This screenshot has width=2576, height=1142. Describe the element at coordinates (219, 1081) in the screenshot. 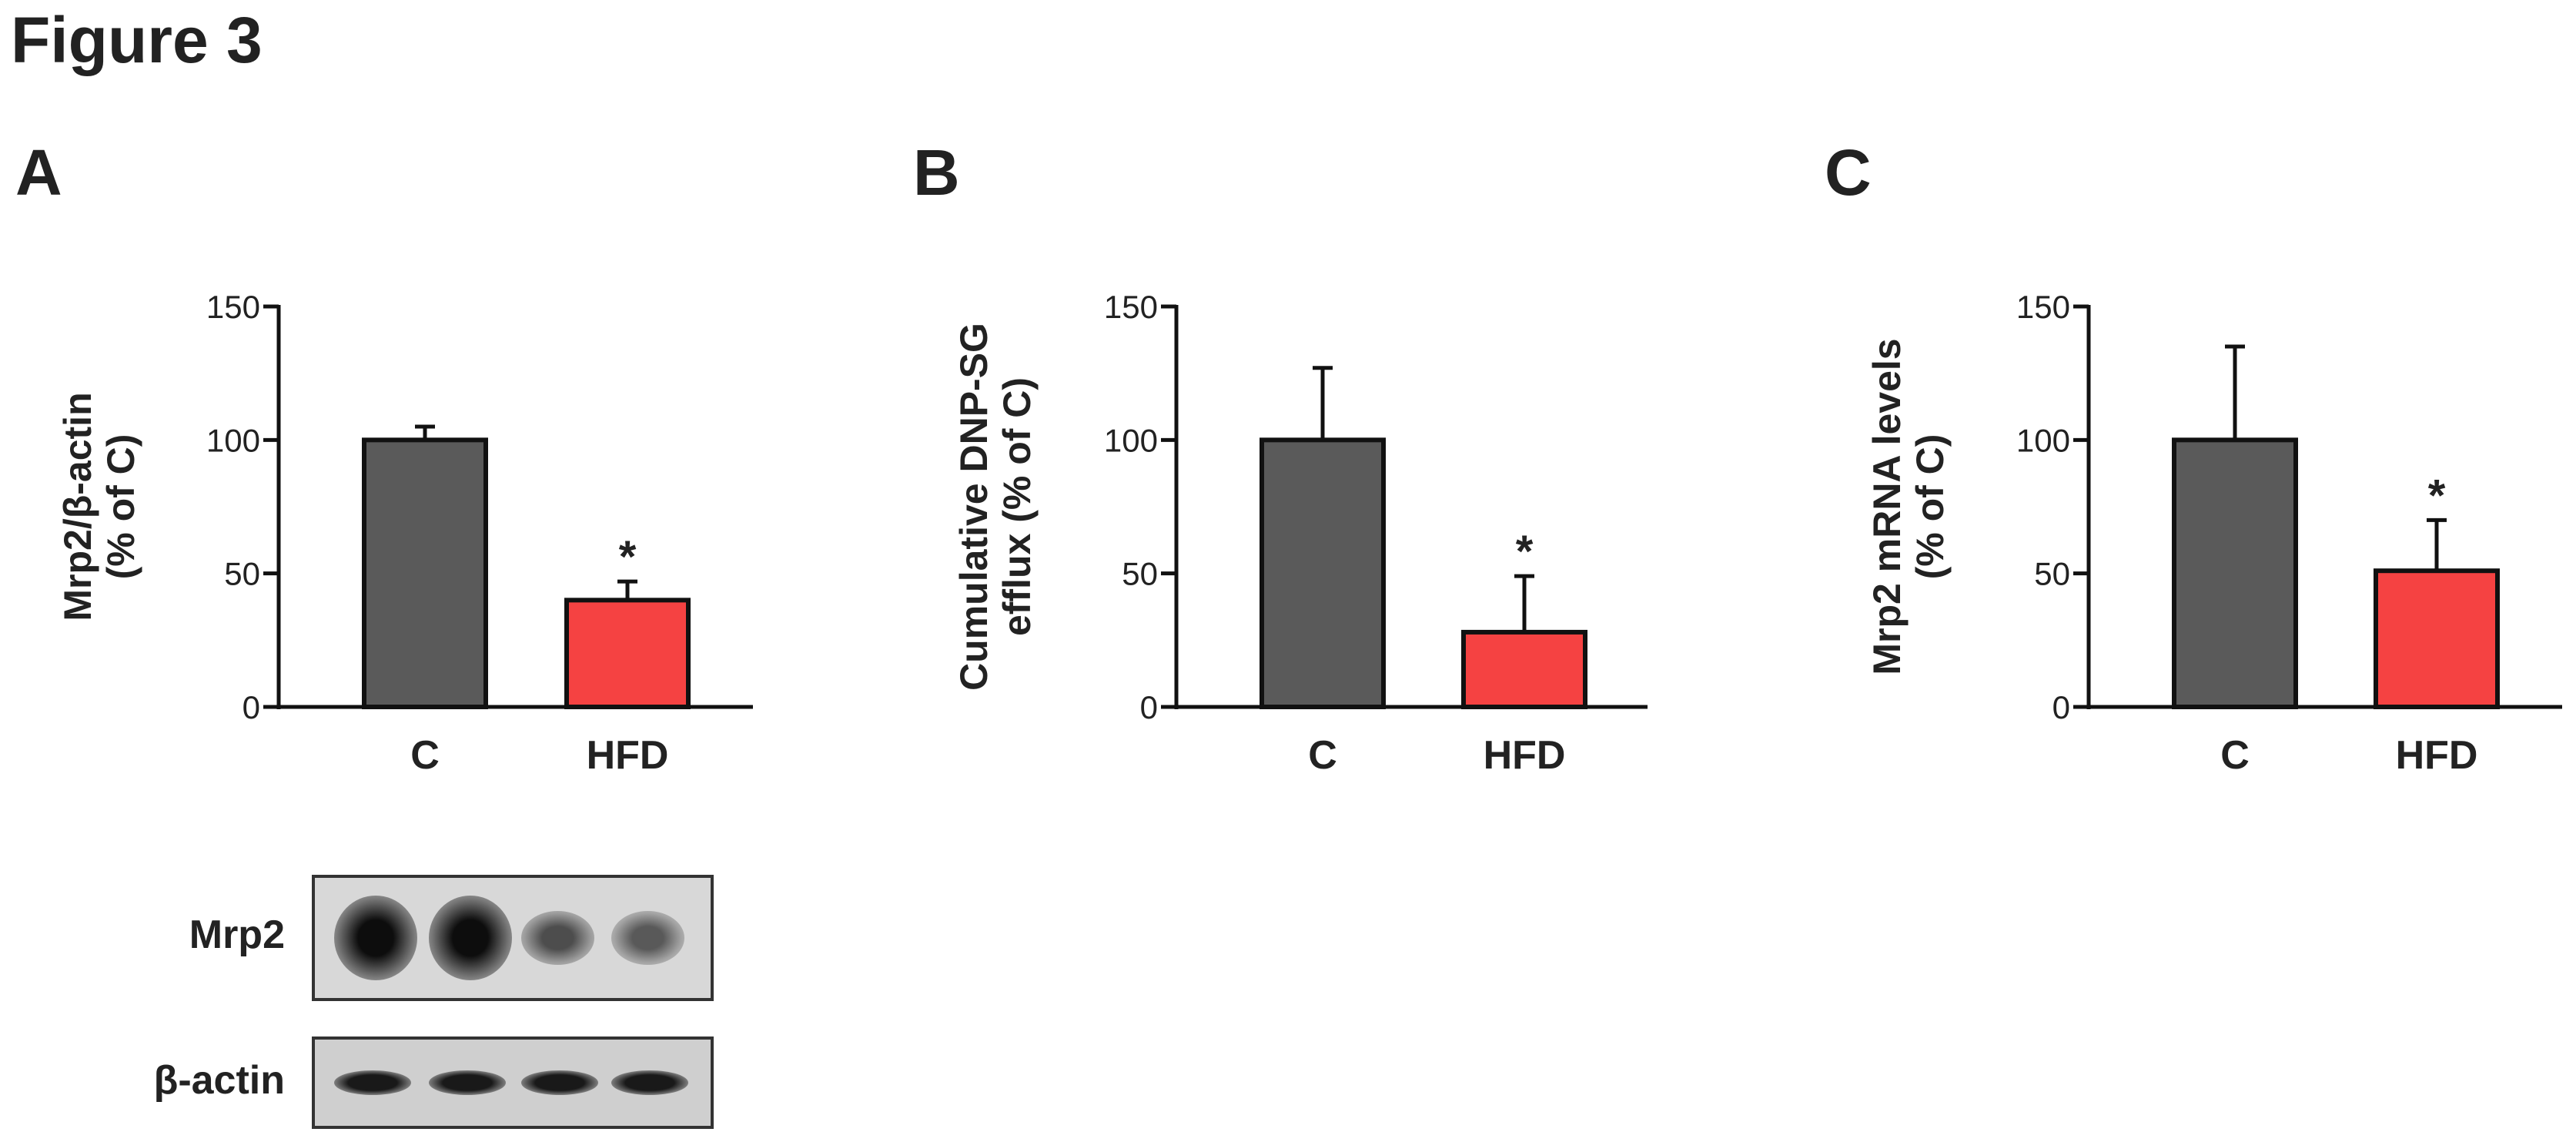

I see `blot-label-beta-actin: β-actin` at that location.